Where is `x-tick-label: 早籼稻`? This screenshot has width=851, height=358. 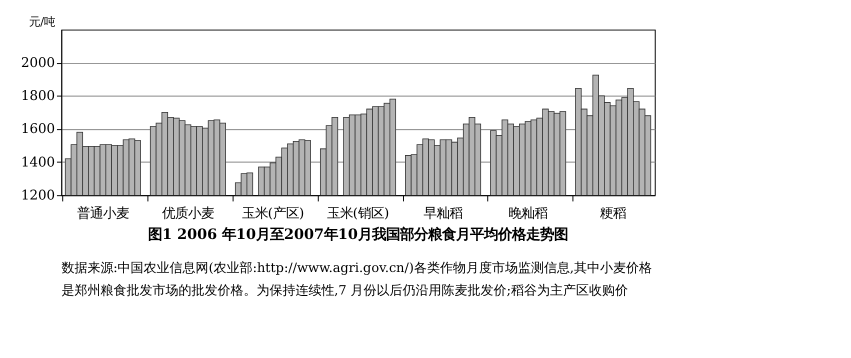 x-tick-label: 早籼稻 is located at coordinates (443, 214).